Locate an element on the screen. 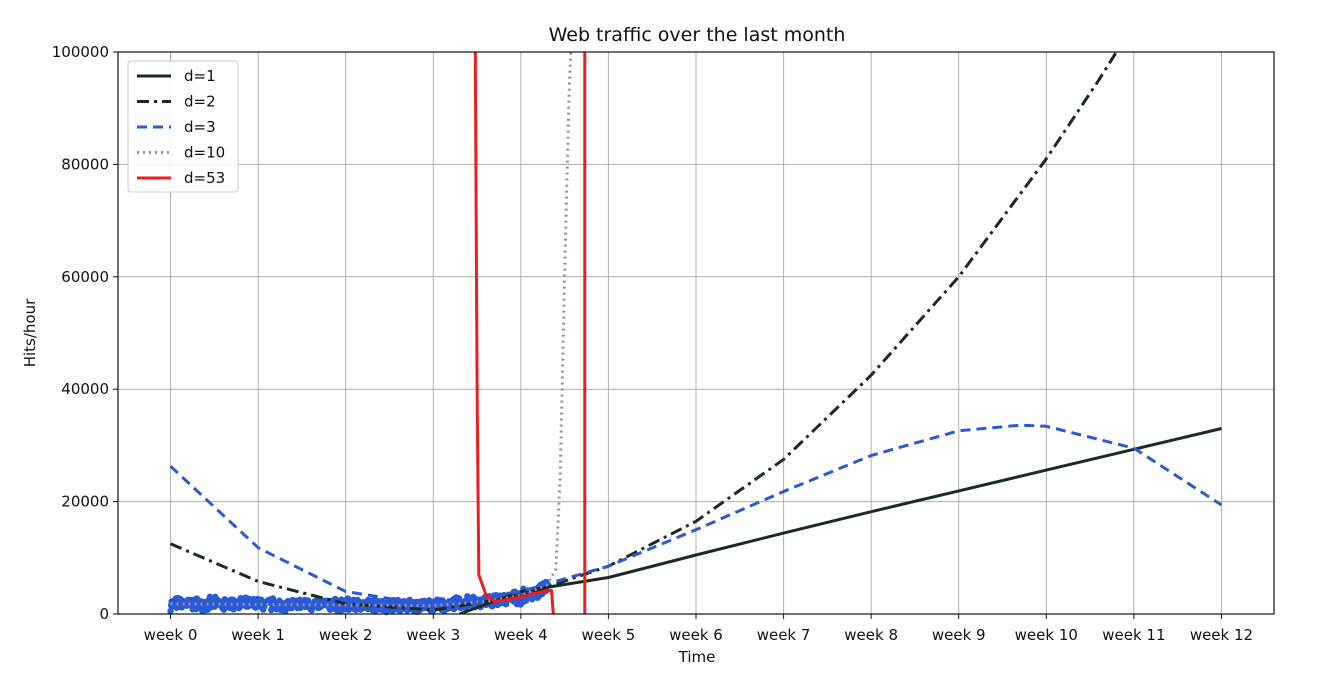  x-tick-label: week 0 is located at coordinates (171, 635).